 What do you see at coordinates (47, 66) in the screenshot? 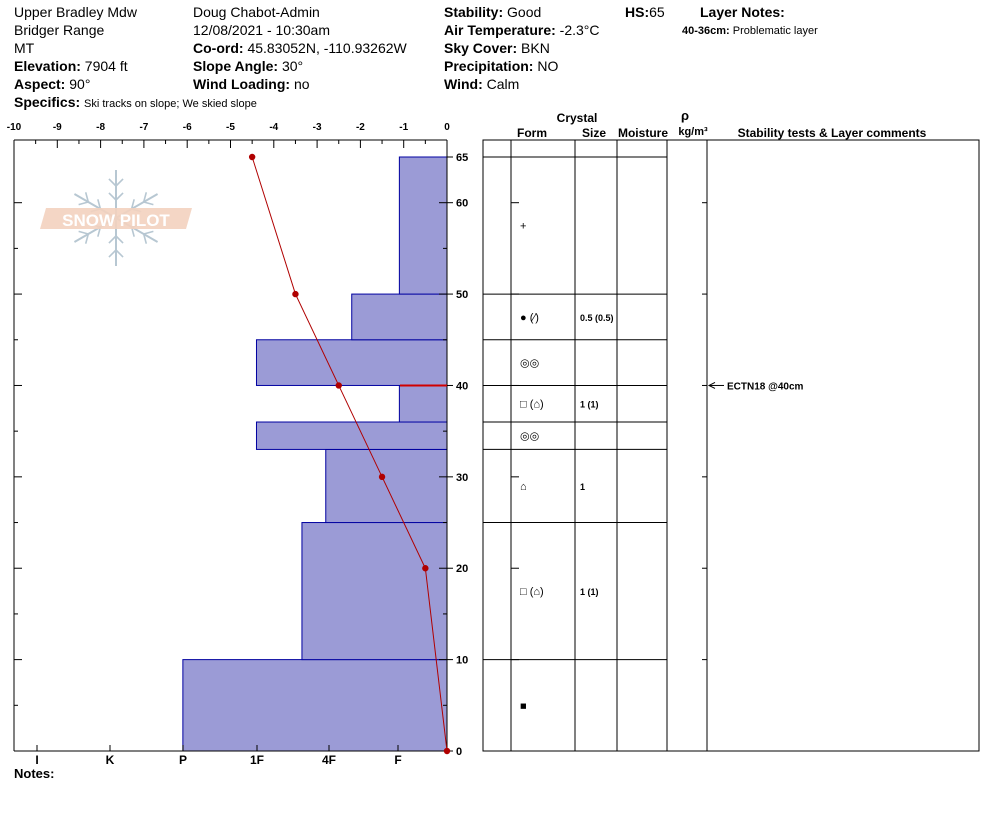
I see `elevation-label: Elevation:` at bounding box center [47, 66].